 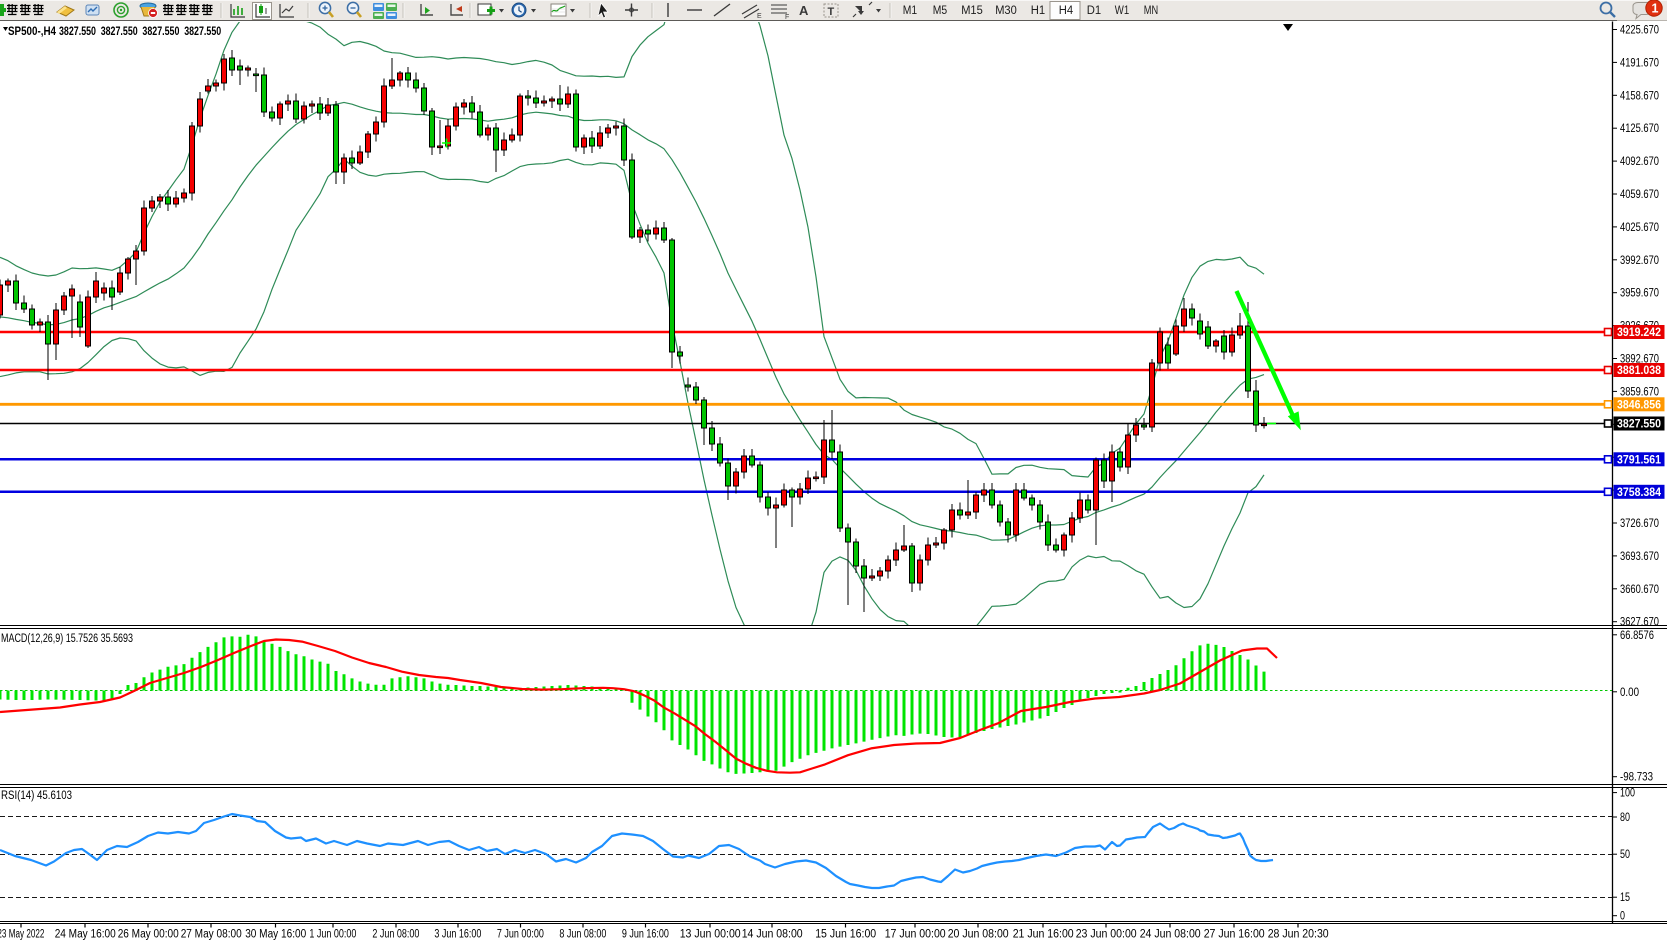 I want to click on svg-text: 4225.670, so click(x=1639, y=31).